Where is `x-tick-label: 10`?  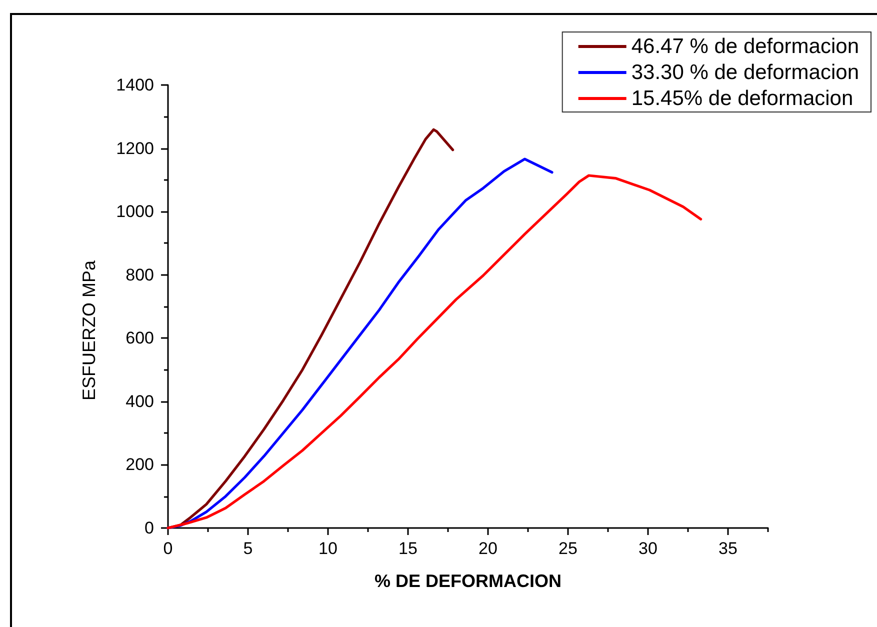
x-tick-label: 10 is located at coordinates (328, 548).